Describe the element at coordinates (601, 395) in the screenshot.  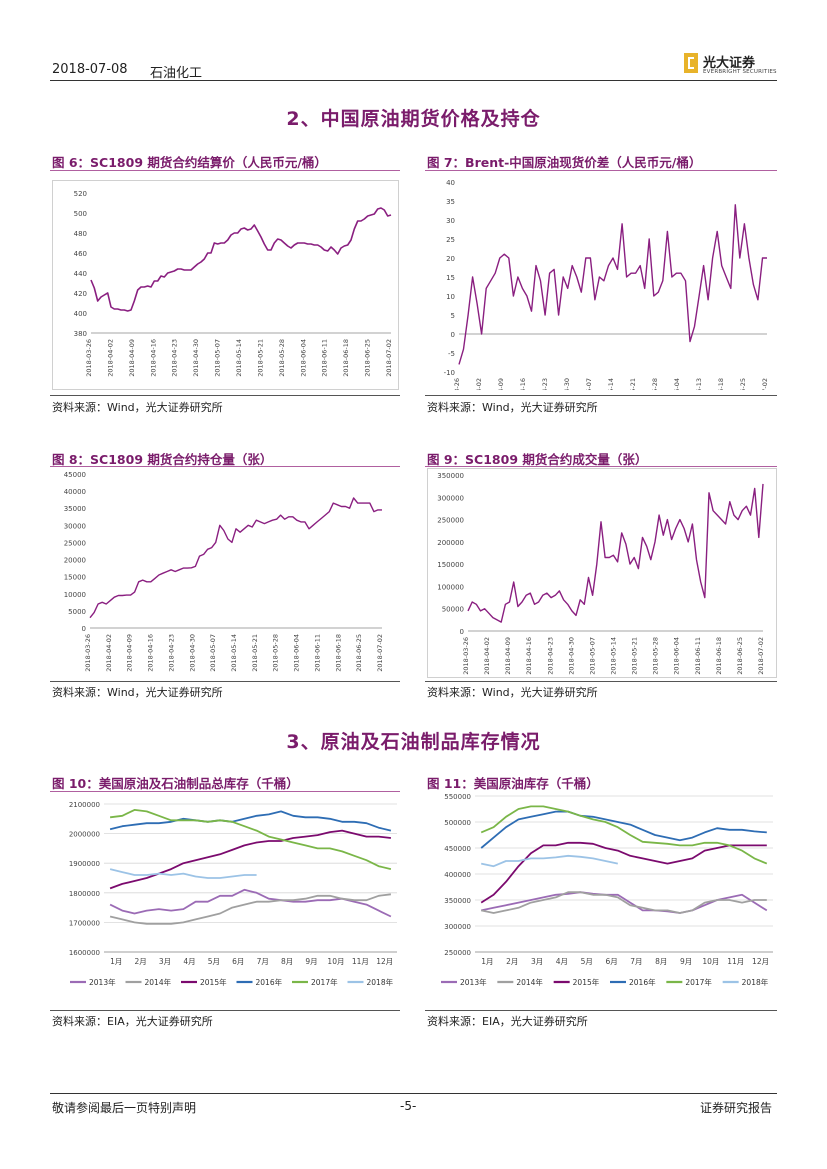
I see `figure-7-source-rule` at that location.